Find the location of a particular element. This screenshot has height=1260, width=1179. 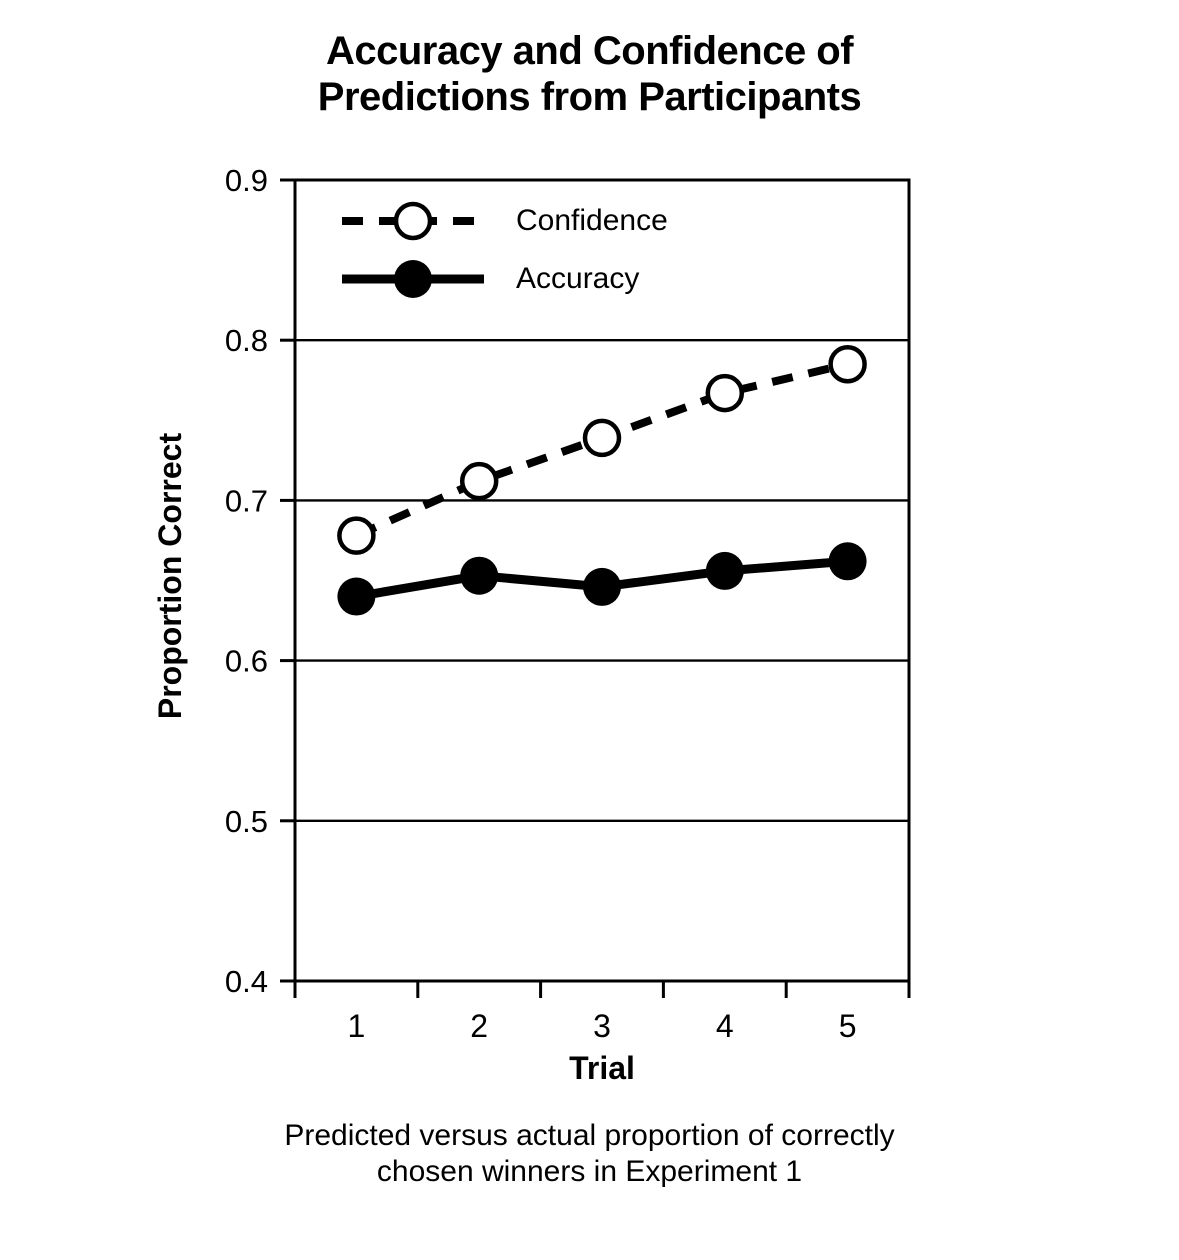

legend-label-accuracy: Accuracy is located at coordinates (578, 278).